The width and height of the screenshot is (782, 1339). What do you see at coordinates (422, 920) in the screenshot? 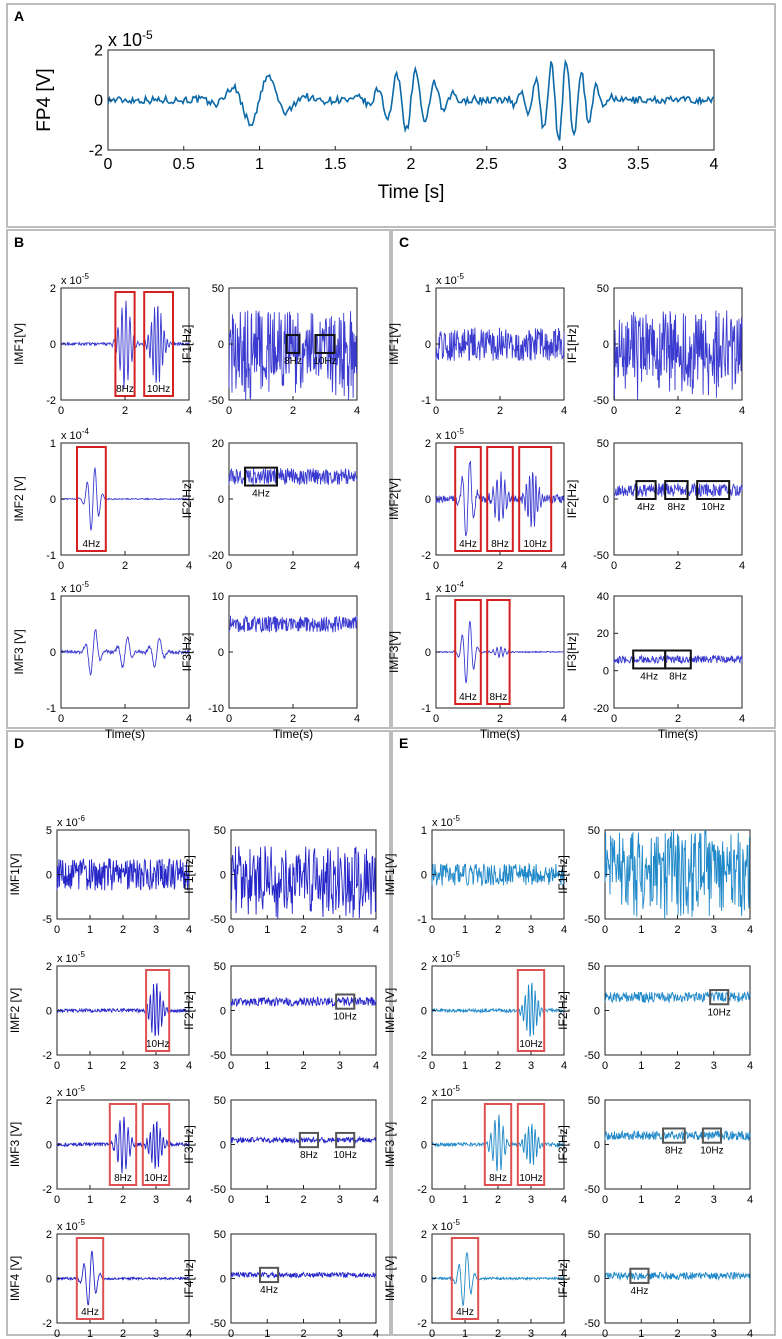
I see `y-tick-label: -1` at bounding box center [422, 920].